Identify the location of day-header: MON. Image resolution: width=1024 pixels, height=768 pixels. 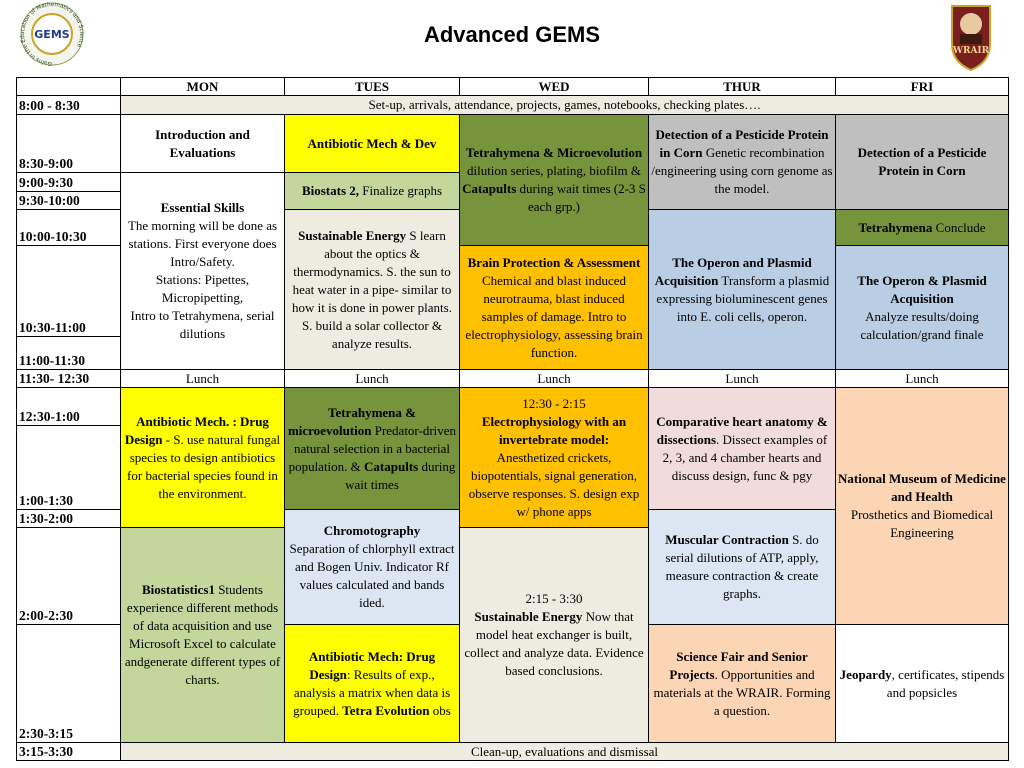
(202, 86).